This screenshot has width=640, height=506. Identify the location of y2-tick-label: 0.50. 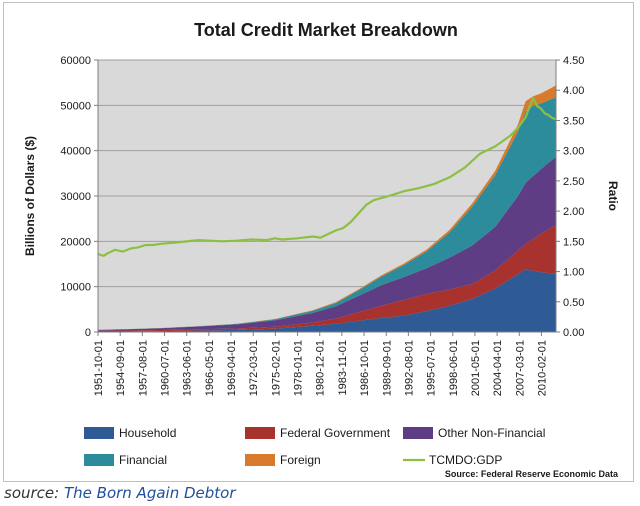
(573, 303).